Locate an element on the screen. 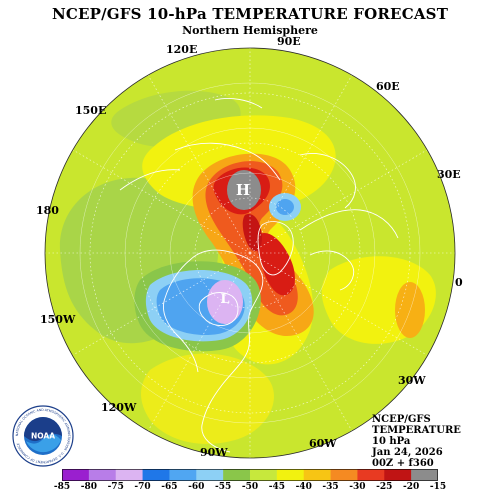 This screenshot has height=500, width=500. lon-label-90e: 90E is located at coordinates (289, 41).